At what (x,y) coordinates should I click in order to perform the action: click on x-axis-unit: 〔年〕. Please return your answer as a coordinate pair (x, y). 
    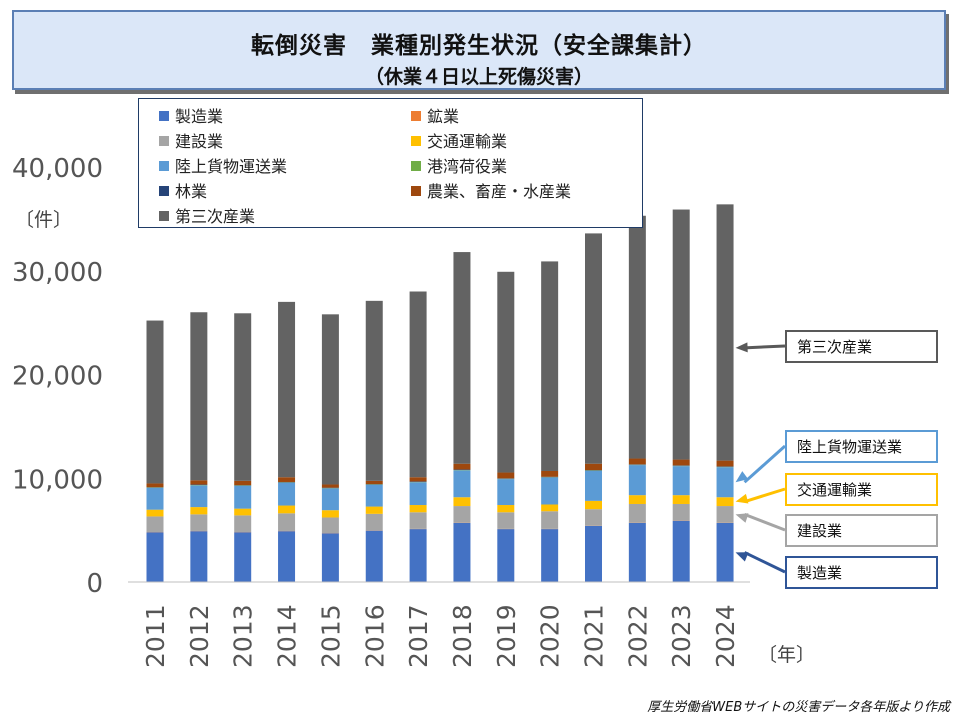
    Looking at the image, I should click on (787, 655).